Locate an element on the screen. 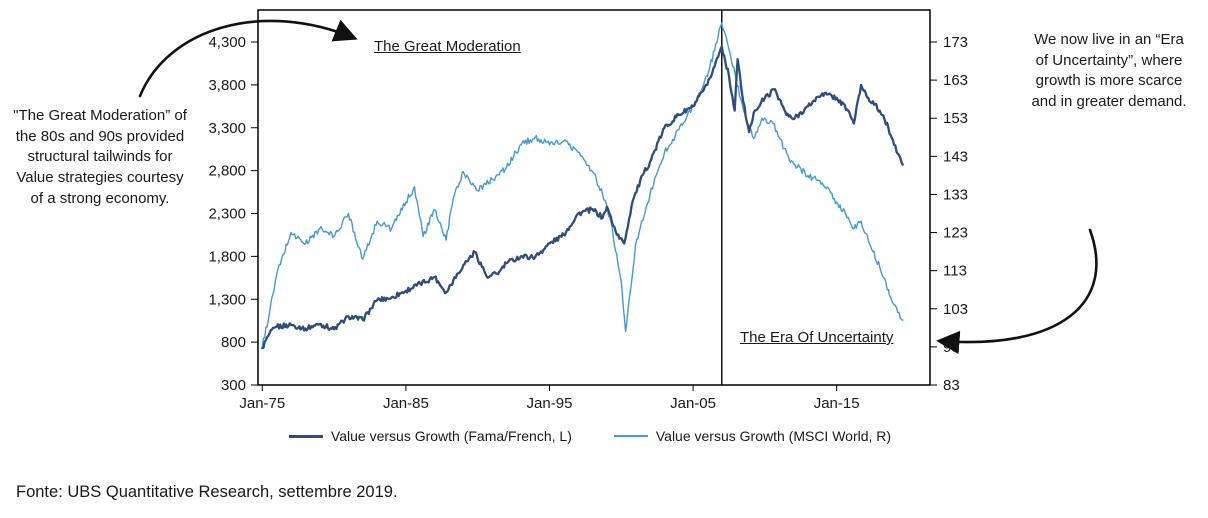  legend-label-msci-world: Value versus Growth (MSCI World, R) is located at coordinates (773, 436).